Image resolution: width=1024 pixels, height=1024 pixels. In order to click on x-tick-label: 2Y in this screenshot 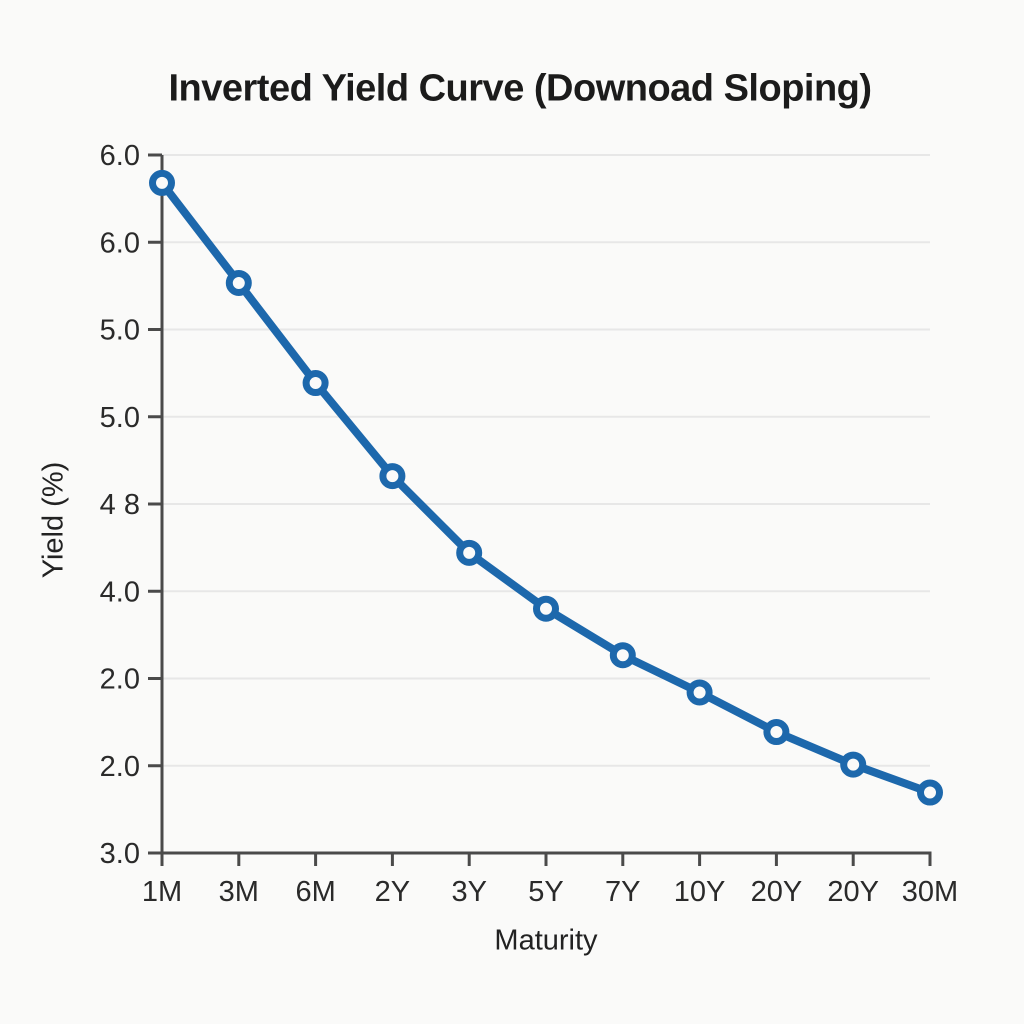, I will do `click(392, 892)`.